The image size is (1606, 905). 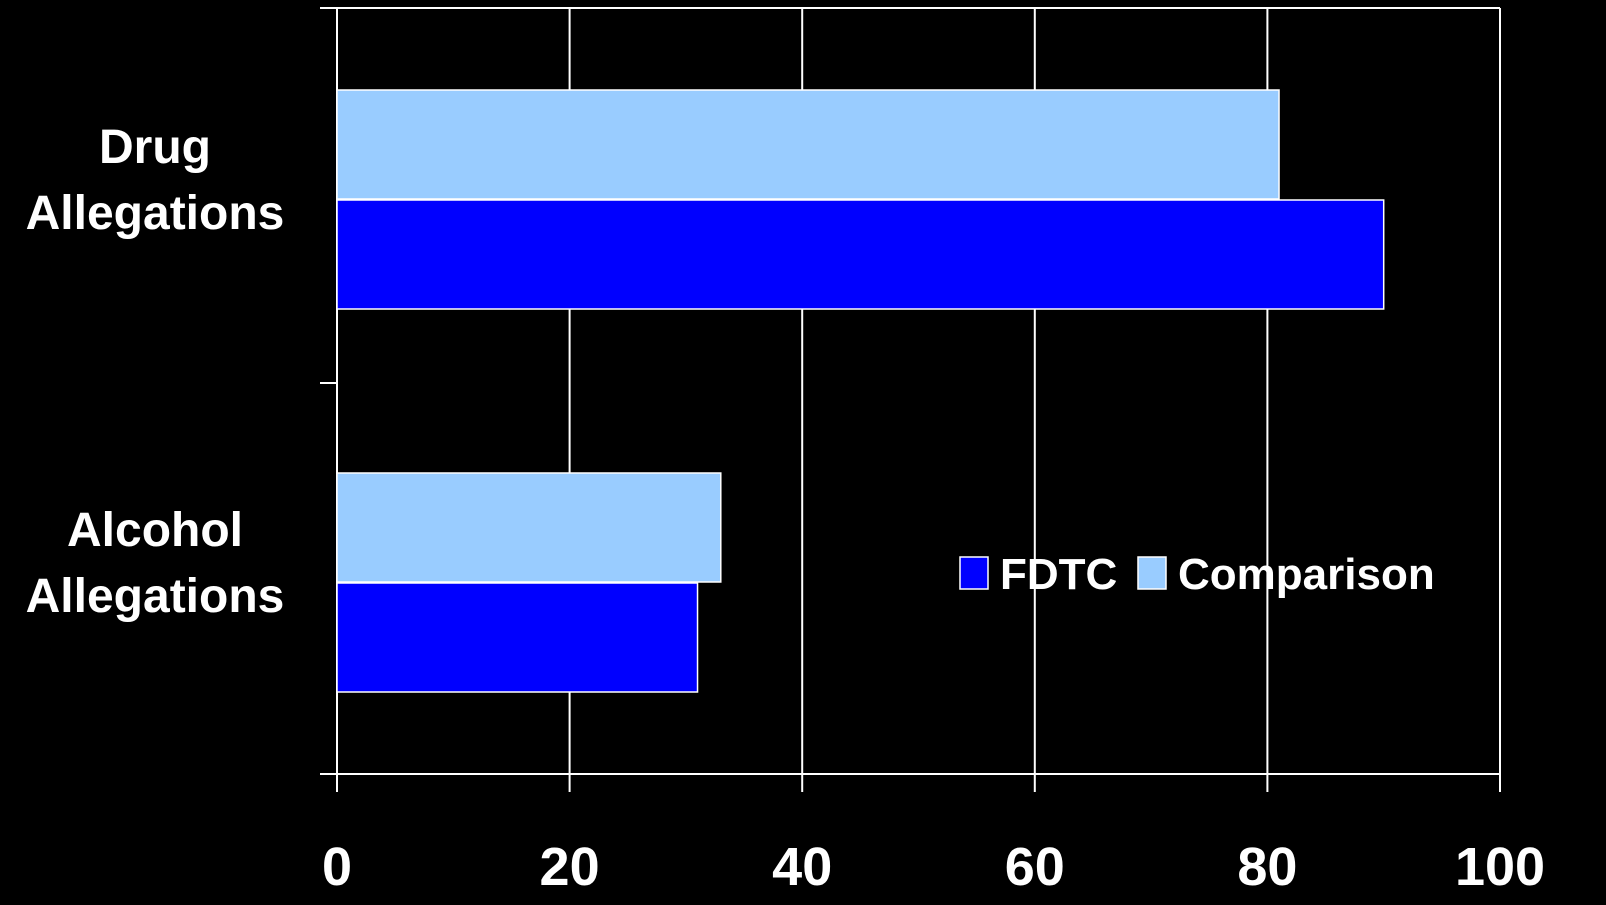 What do you see at coordinates (337, 867) in the screenshot?
I see `x-tick-label: 0` at bounding box center [337, 867].